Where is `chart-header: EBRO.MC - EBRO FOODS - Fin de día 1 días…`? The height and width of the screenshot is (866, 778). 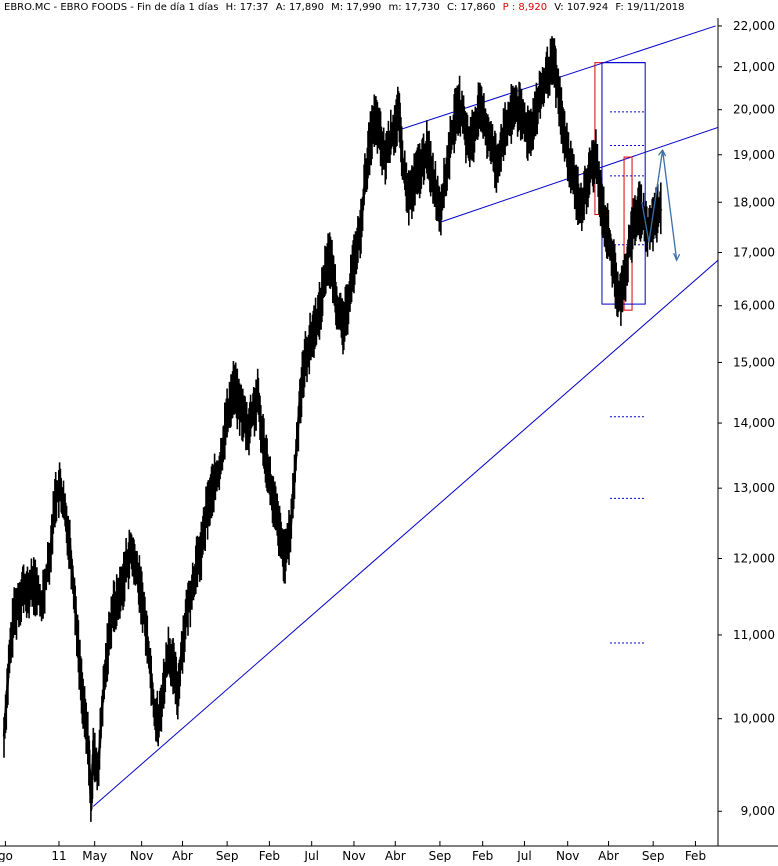
chart-header: EBRO.MC - EBRO FOODS - Fin de día 1 días… is located at coordinates (346, 7).